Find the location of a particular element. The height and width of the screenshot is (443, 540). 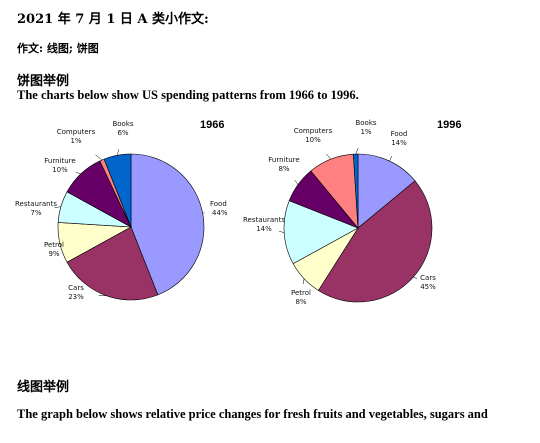

chart-title-1966: 1966 is located at coordinates (212, 125).